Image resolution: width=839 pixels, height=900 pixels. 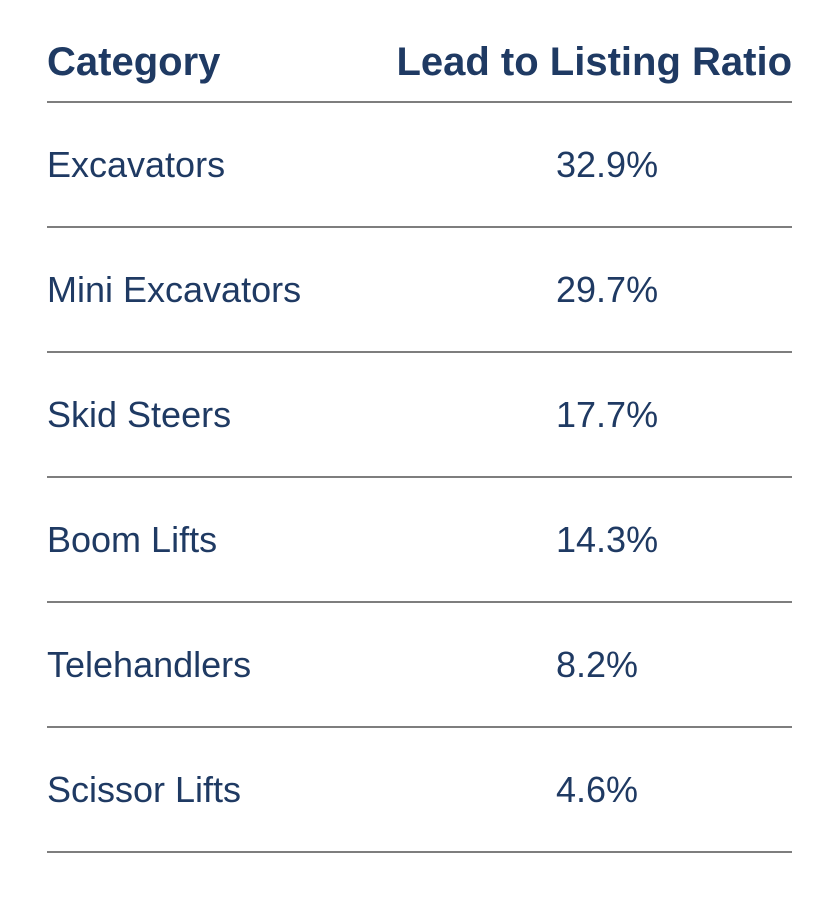 I want to click on category-cell: Skid Steers, so click(x=139, y=414).